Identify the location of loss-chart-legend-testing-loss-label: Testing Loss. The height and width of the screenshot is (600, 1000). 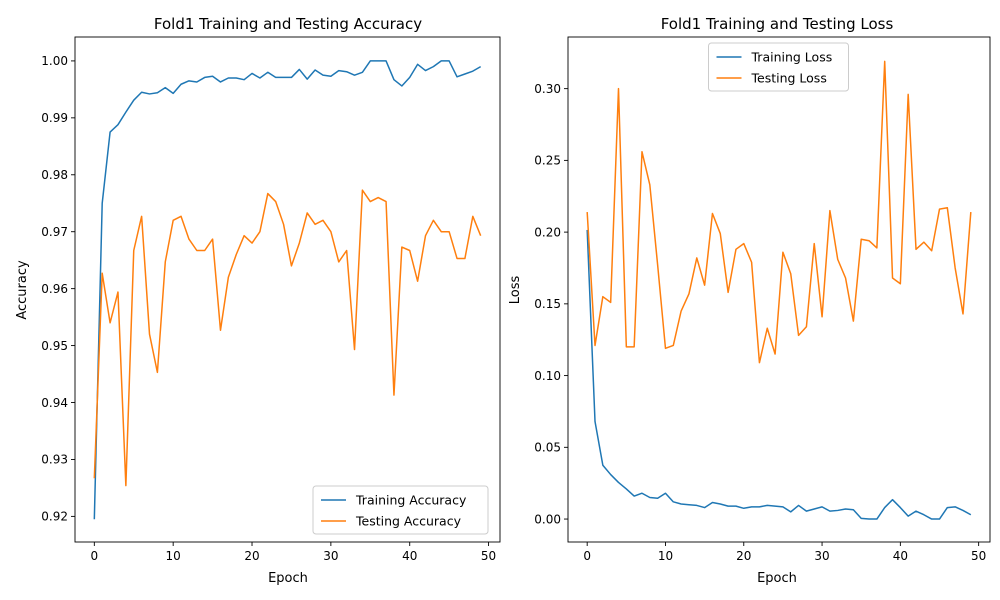
(789, 78).